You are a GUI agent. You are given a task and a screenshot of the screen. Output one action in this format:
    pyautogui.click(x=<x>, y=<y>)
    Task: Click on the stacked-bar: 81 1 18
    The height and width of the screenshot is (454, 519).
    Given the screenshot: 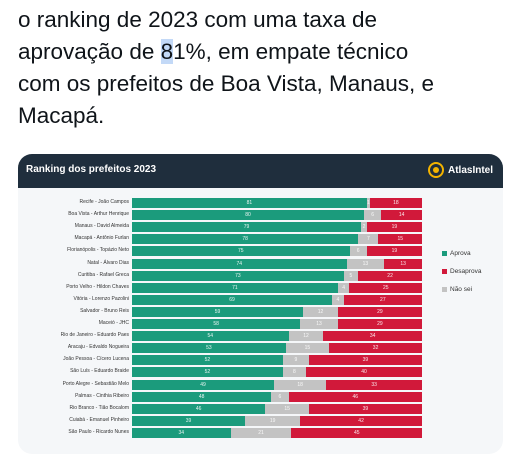 What is the action you would take?
    pyautogui.click(x=277, y=203)
    